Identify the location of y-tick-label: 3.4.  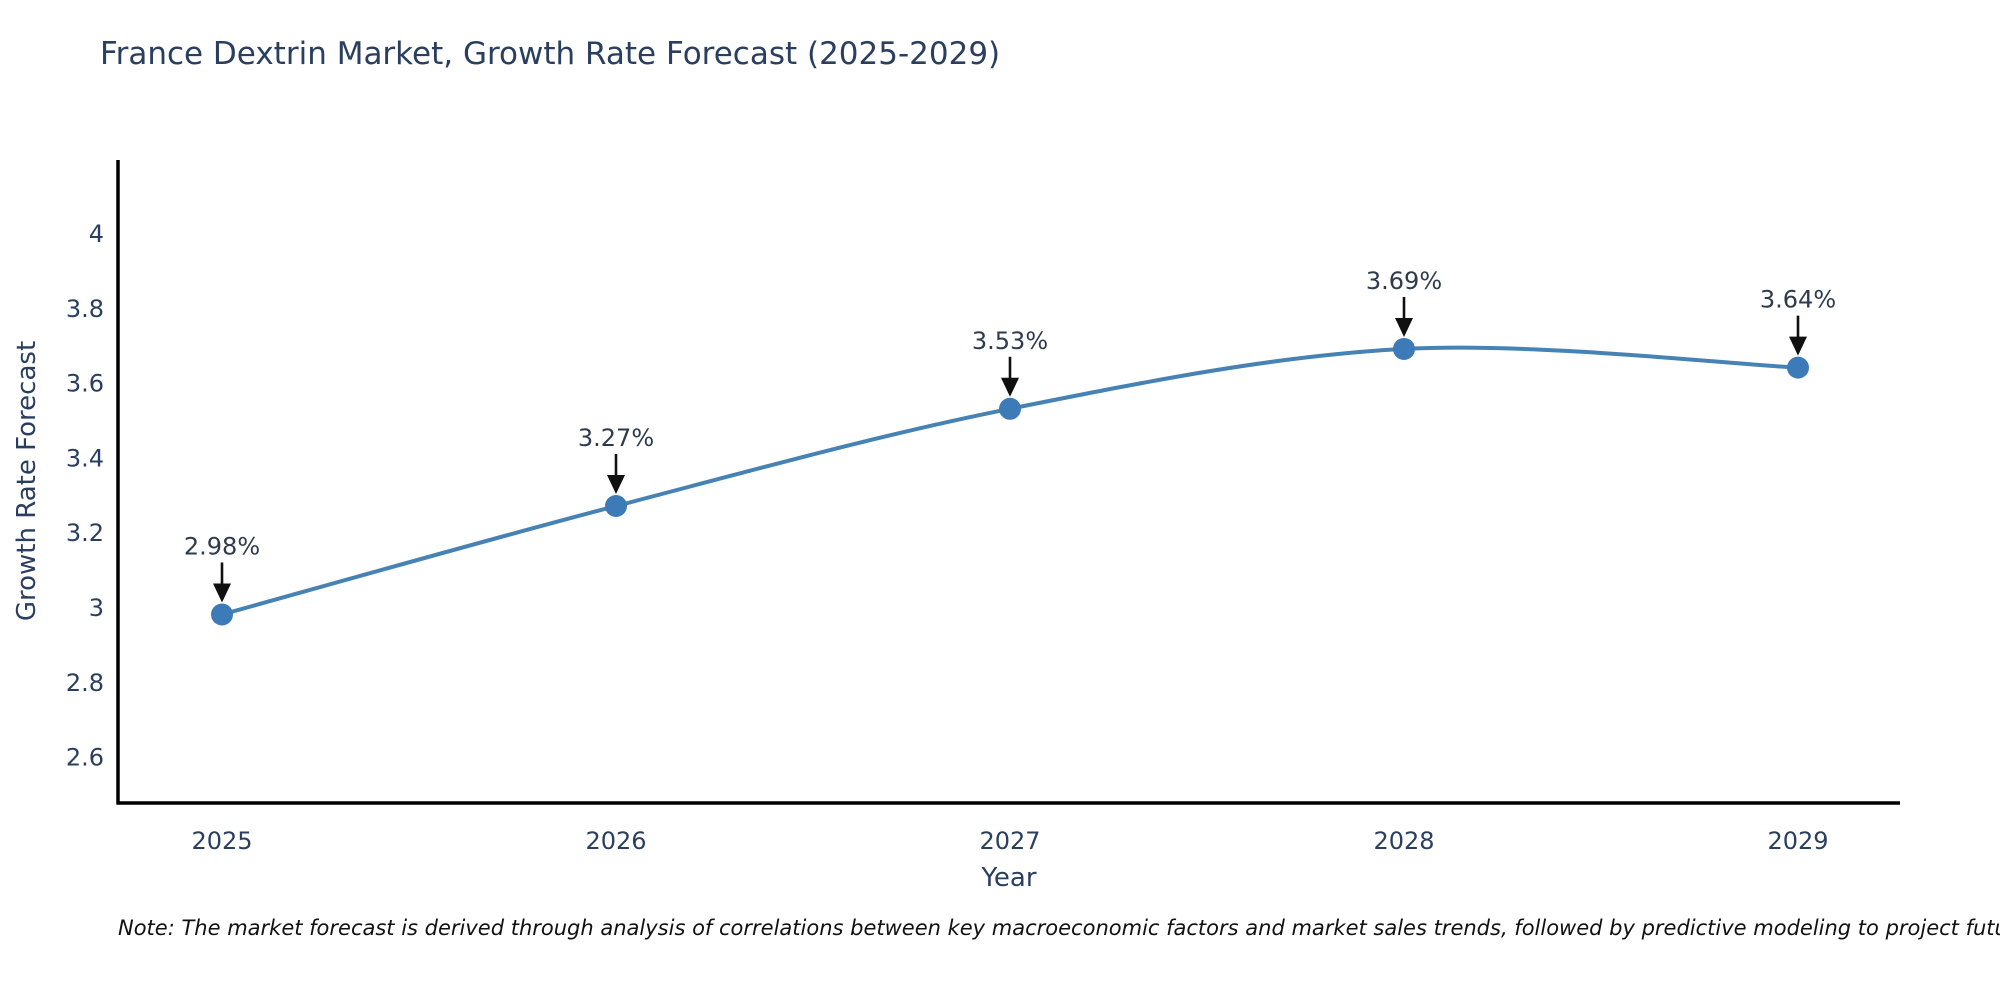
(85, 458).